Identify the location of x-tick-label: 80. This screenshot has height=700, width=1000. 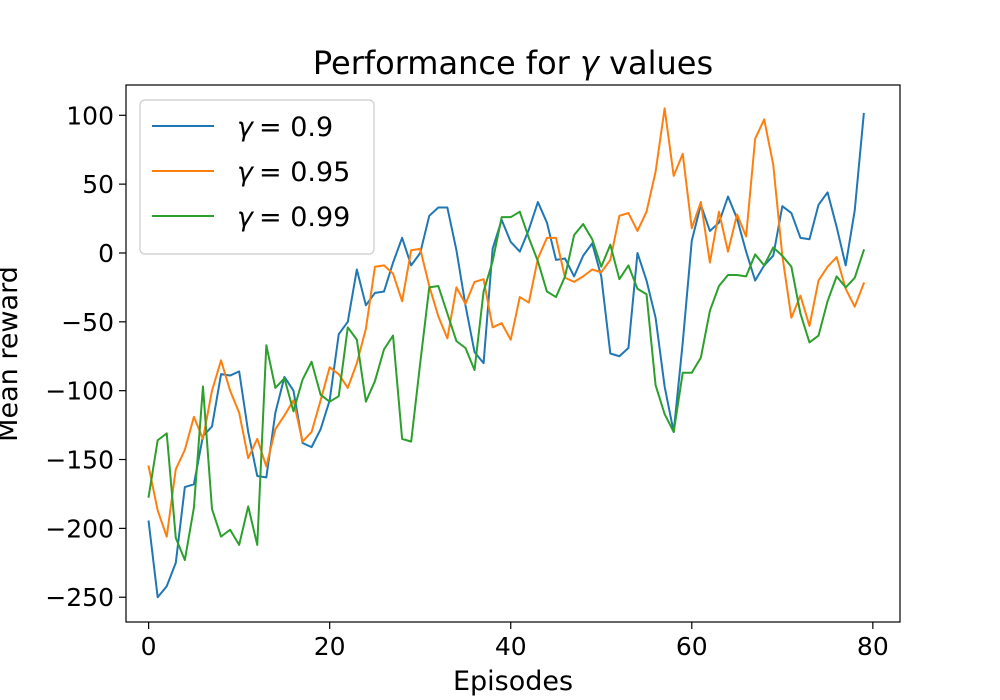
(873, 646).